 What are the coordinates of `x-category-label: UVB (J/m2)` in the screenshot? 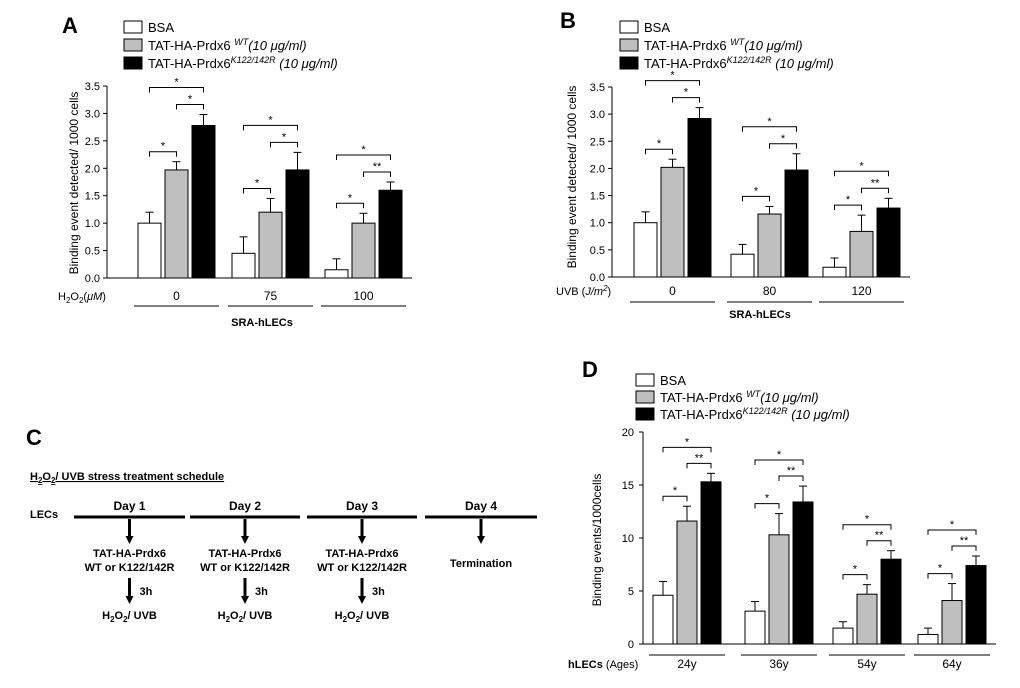 It's located at (583, 291).